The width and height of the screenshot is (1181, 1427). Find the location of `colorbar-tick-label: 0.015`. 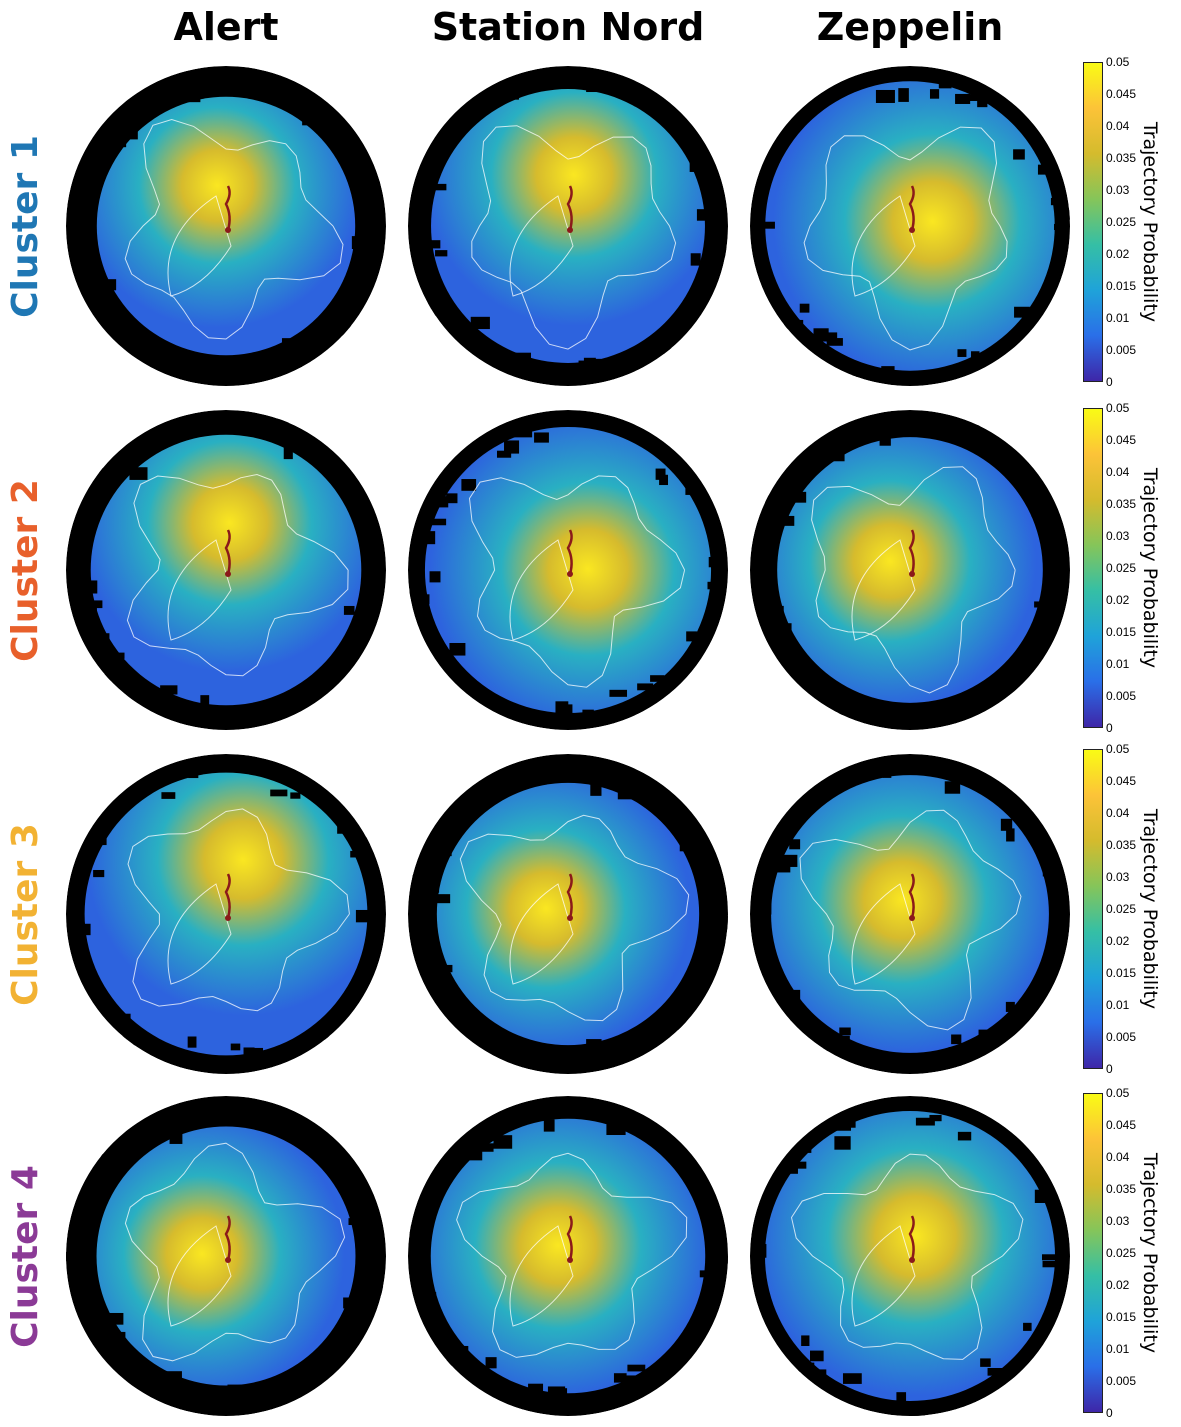

colorbar-tick-label: 0.015 is located at coordinates (1121, 1317).